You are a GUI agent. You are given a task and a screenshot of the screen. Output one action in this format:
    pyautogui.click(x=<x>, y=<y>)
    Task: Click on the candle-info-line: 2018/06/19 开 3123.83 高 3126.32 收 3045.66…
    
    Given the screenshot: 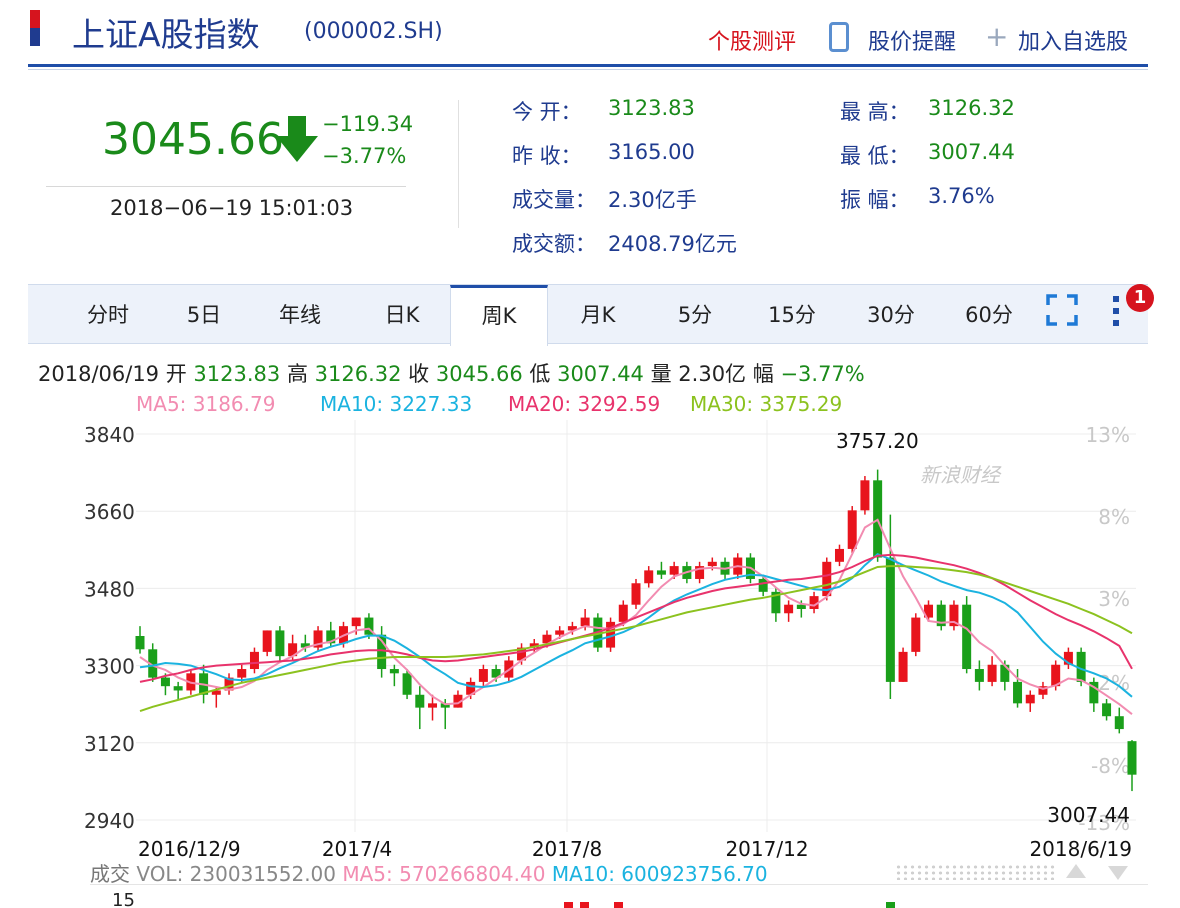 What is the action you would take?
    pyautogui.click(x=451, y=373)
    